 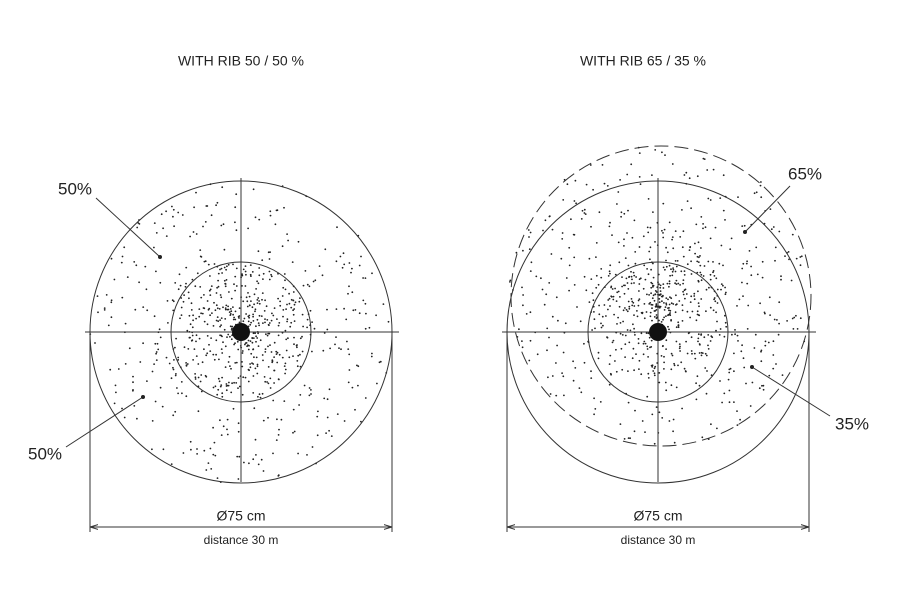 I want to click on leader-dot, so click(x=752, y=367).